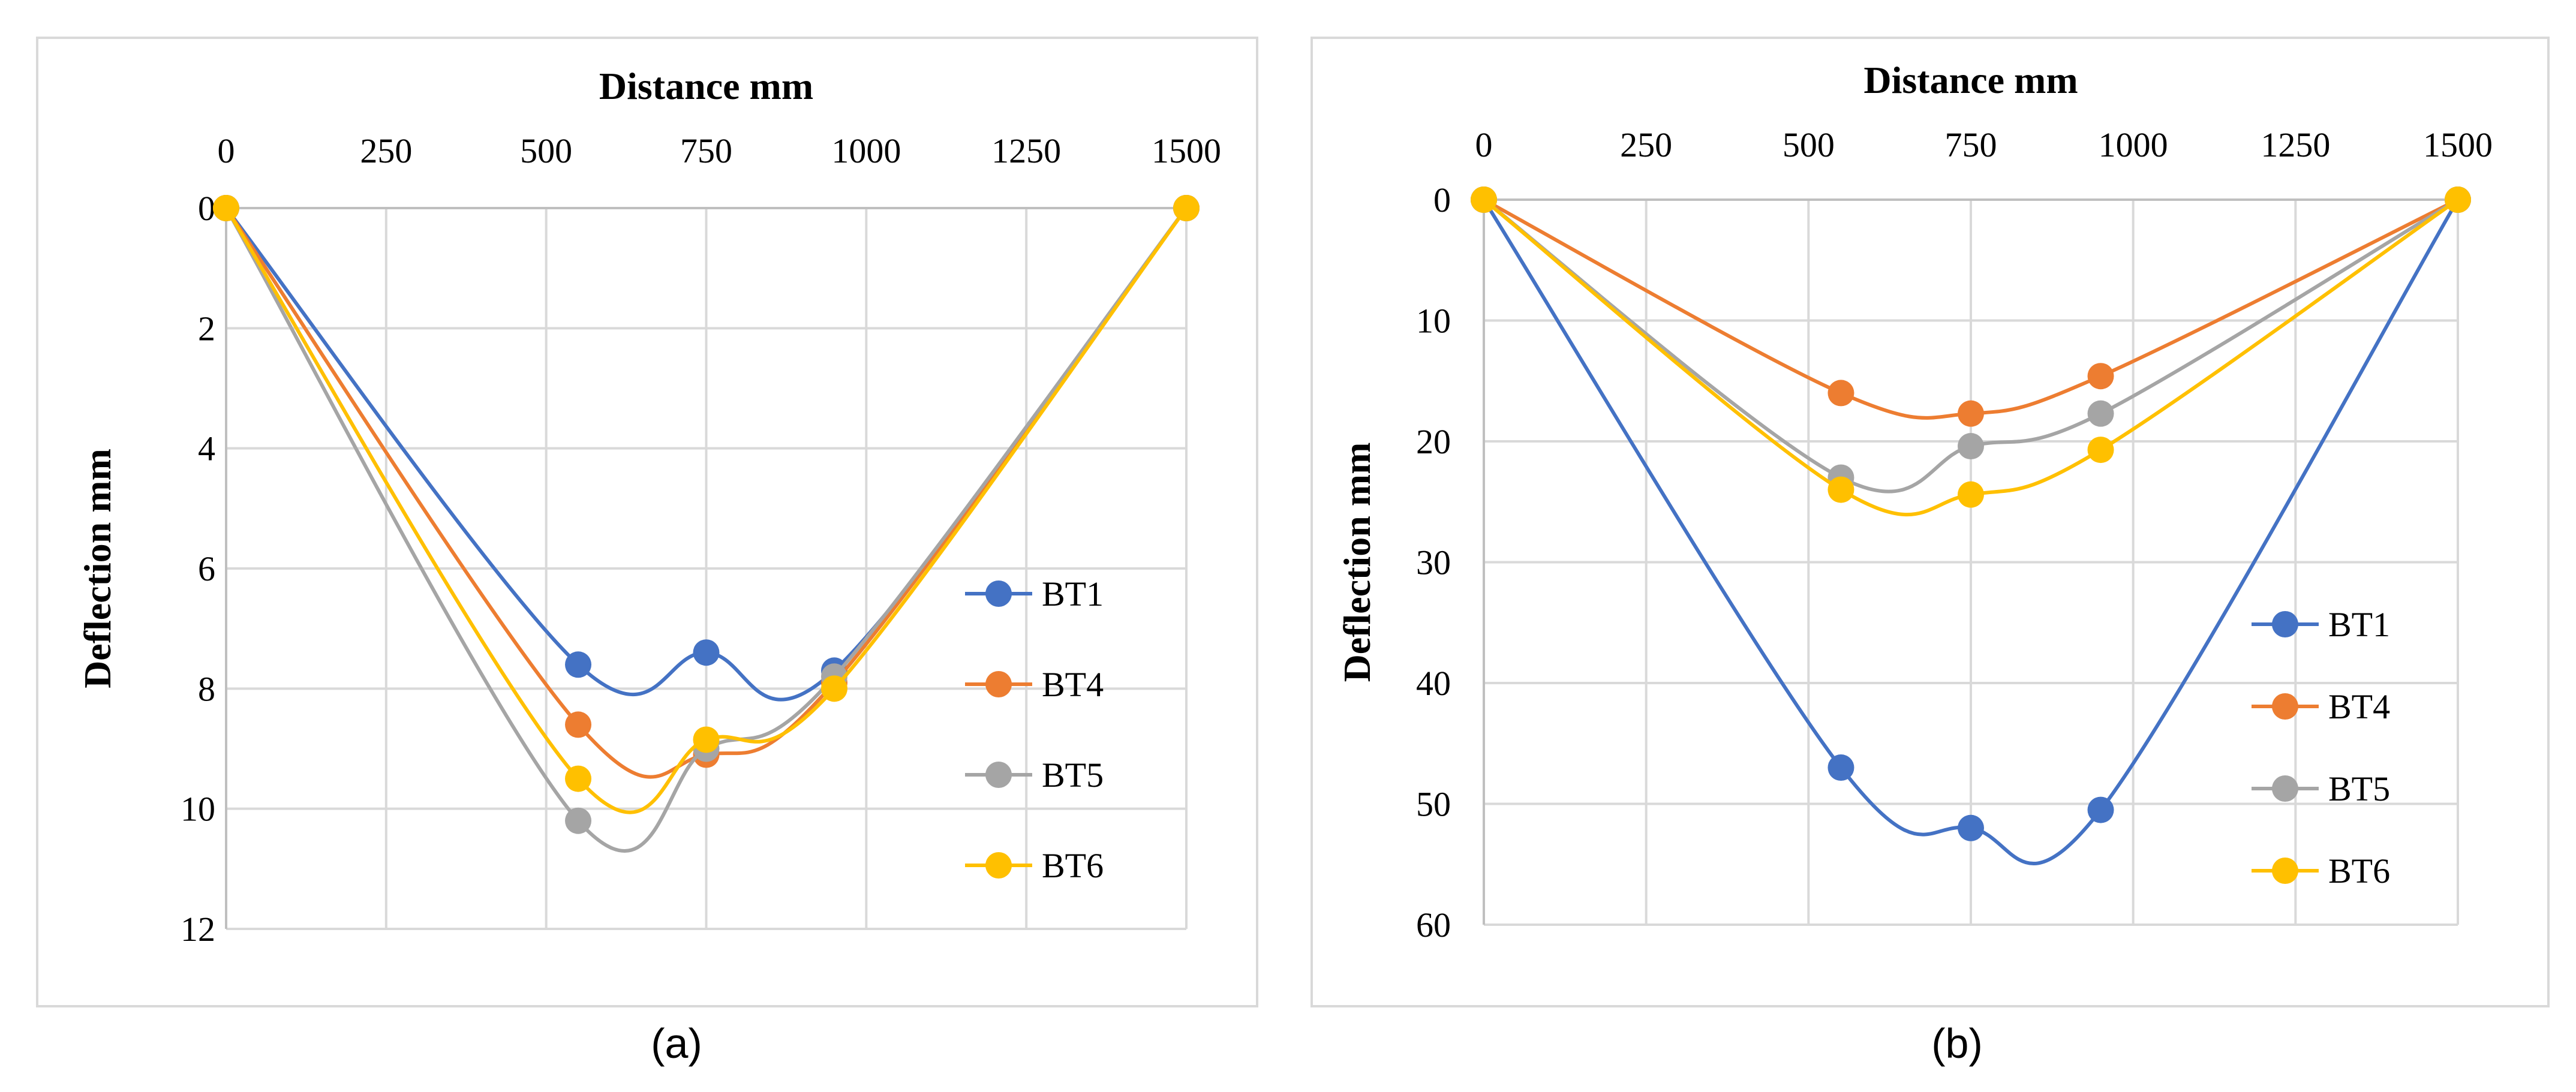  I want to click on y-tick-label: 2, so click(207, 328).